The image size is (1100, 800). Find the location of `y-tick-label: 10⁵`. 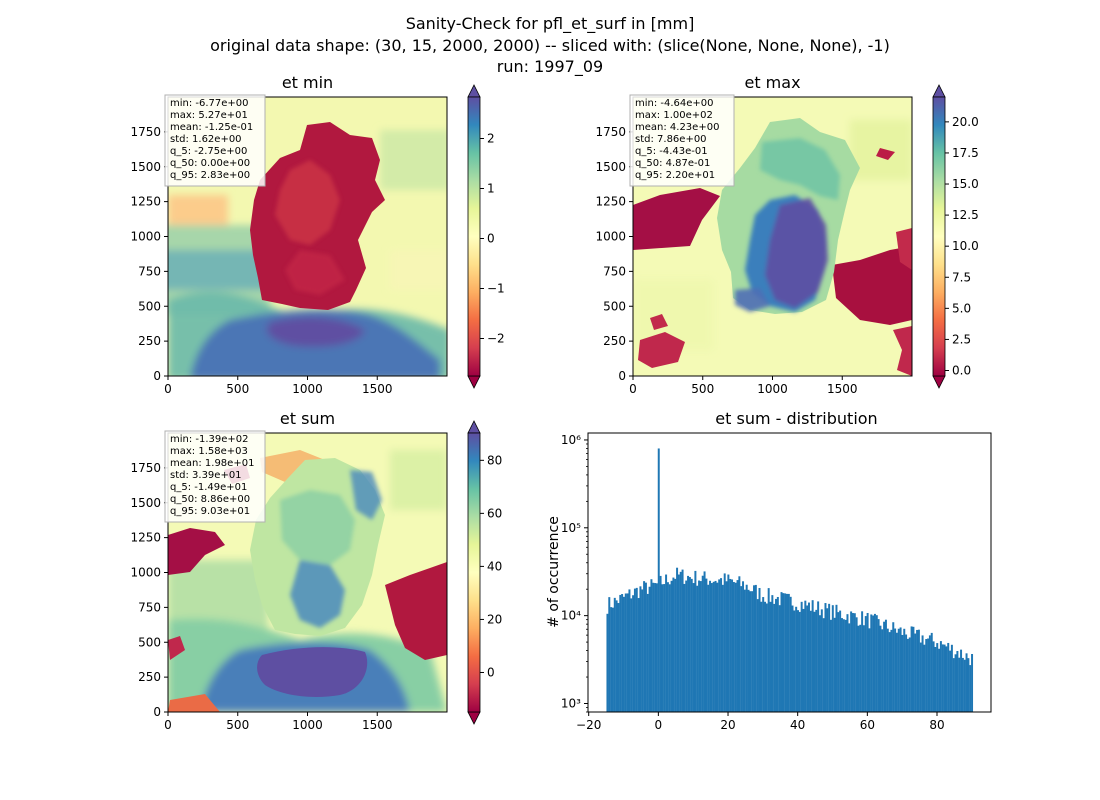

y-tick-label: 10⁵ is located at coordinates (571, 528).